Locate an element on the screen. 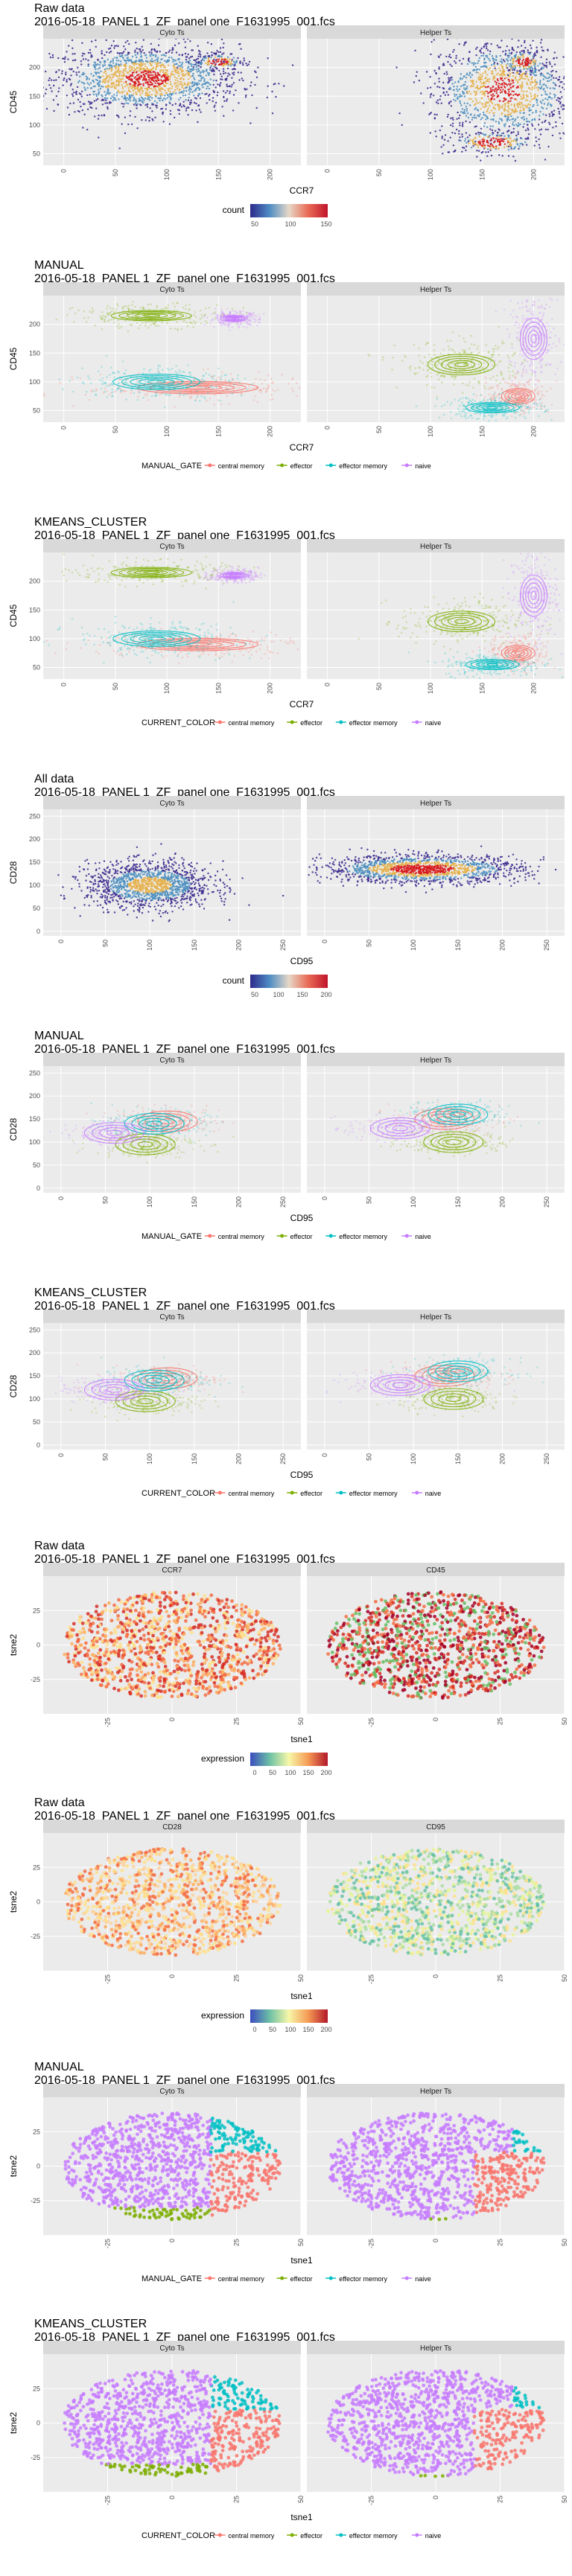 The height and width of the screenshot is (2576, 572). x-tick-label: 150 is located at coordinates (482, 174).